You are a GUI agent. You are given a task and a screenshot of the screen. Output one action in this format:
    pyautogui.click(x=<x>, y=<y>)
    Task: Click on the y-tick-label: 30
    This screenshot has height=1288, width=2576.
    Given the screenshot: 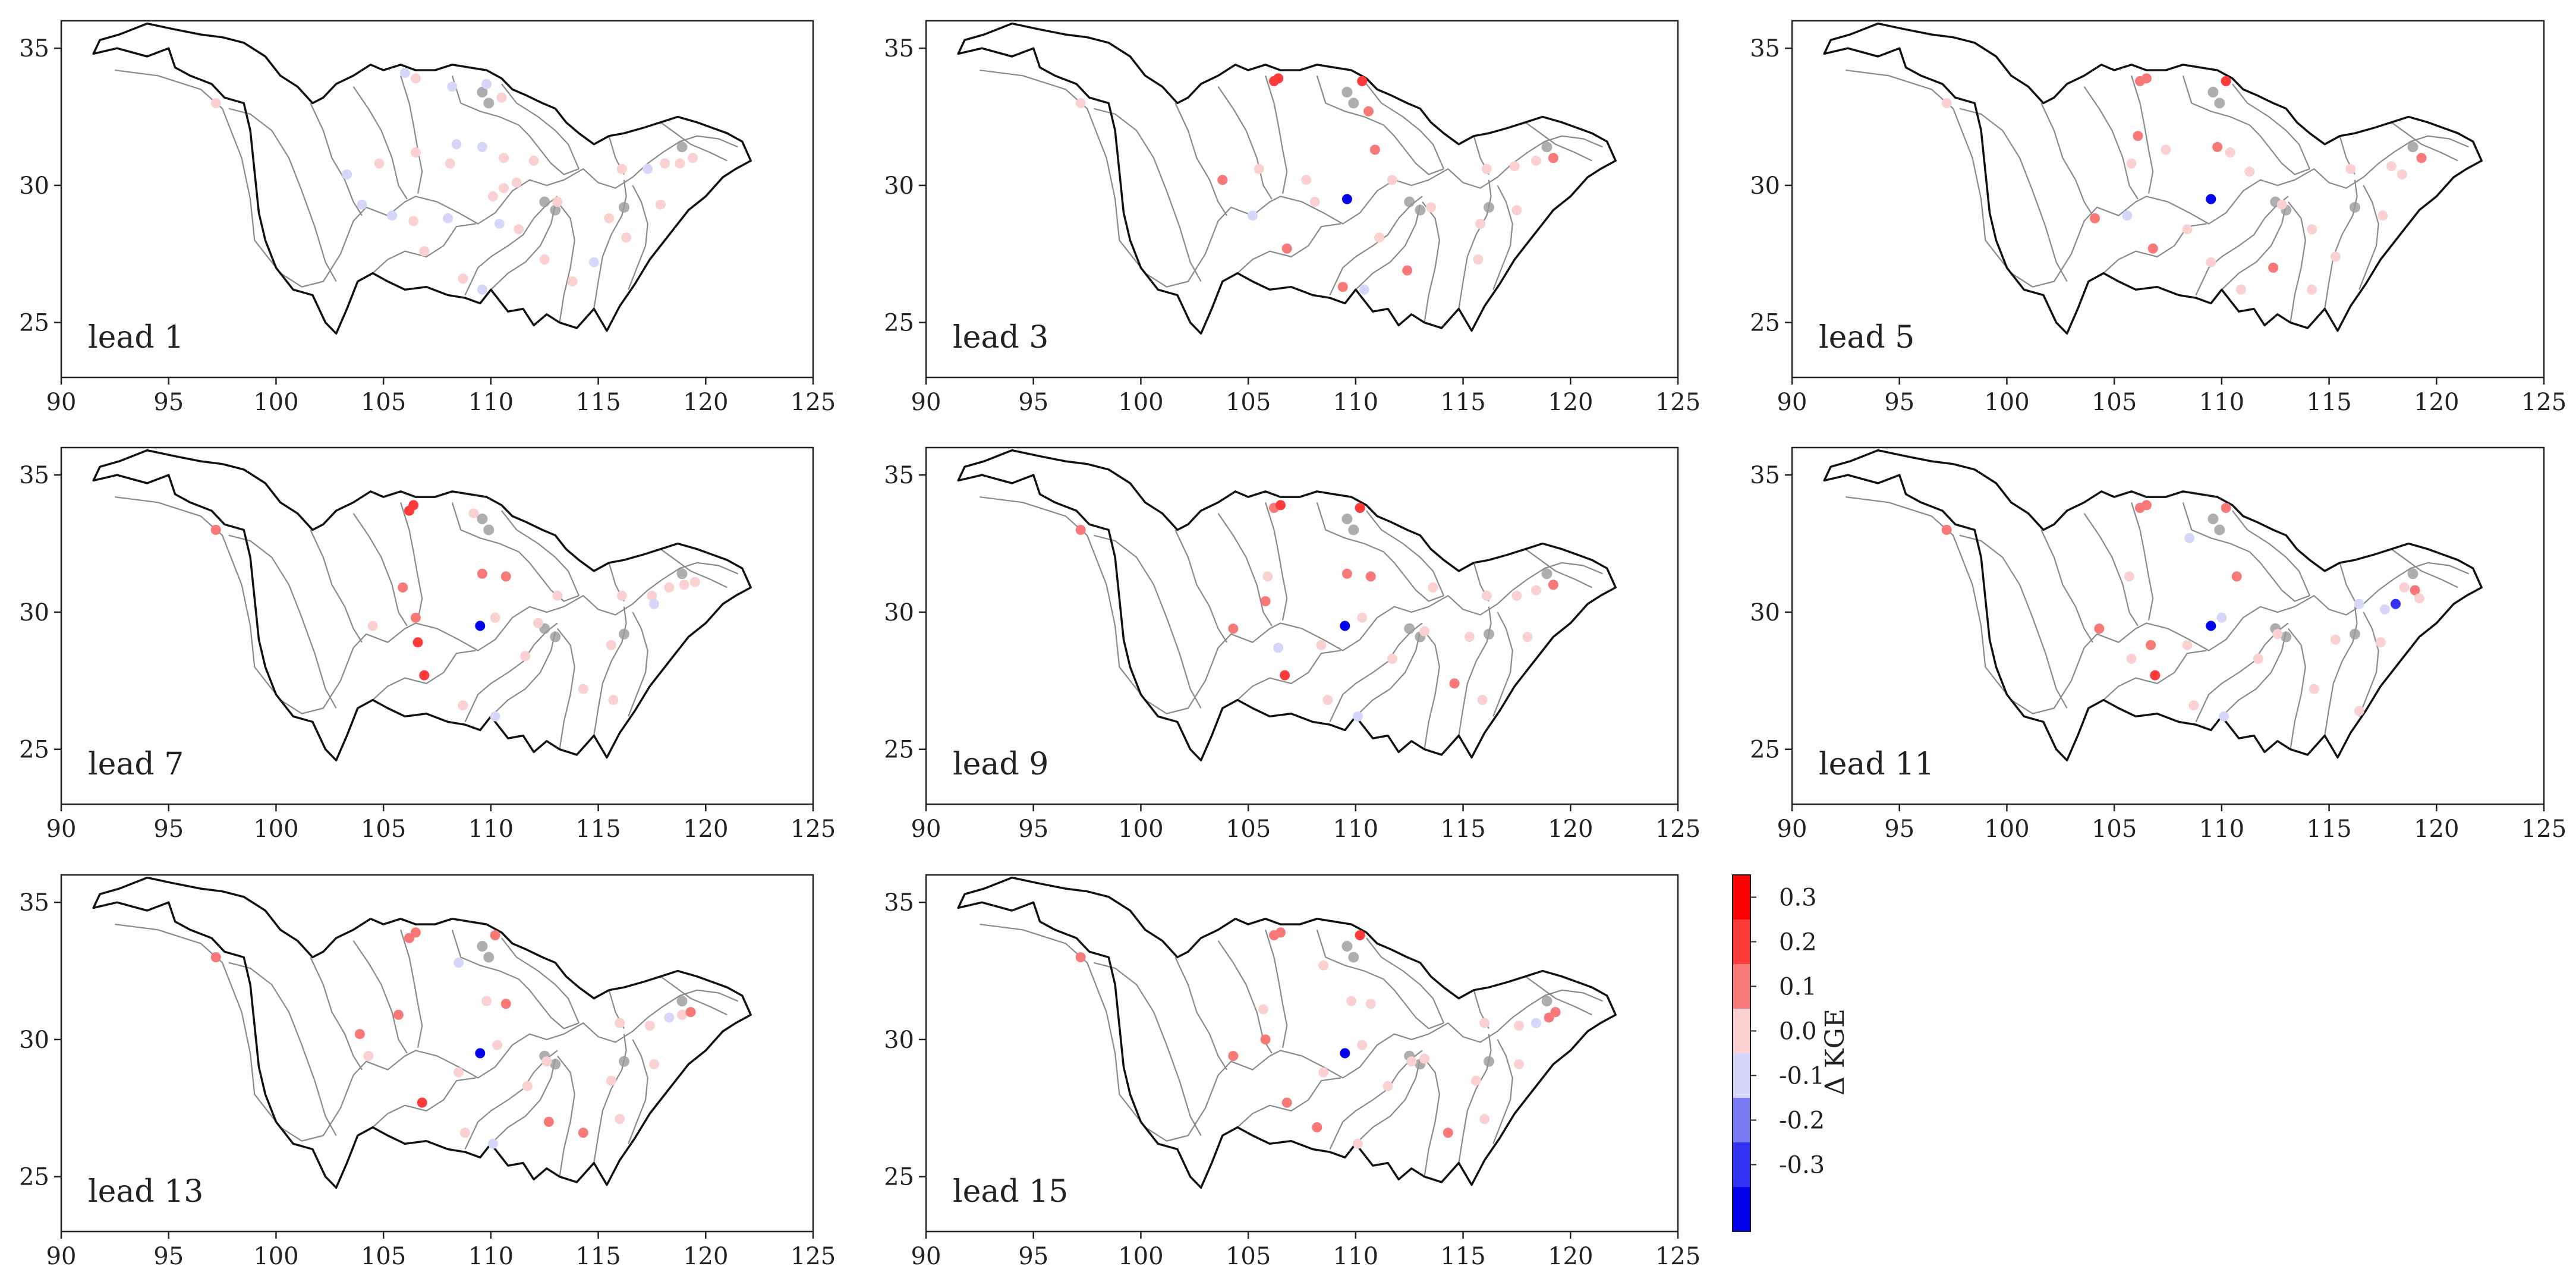 What is the action you would take?
    pyautogui.click(x=1765, y=612)
    